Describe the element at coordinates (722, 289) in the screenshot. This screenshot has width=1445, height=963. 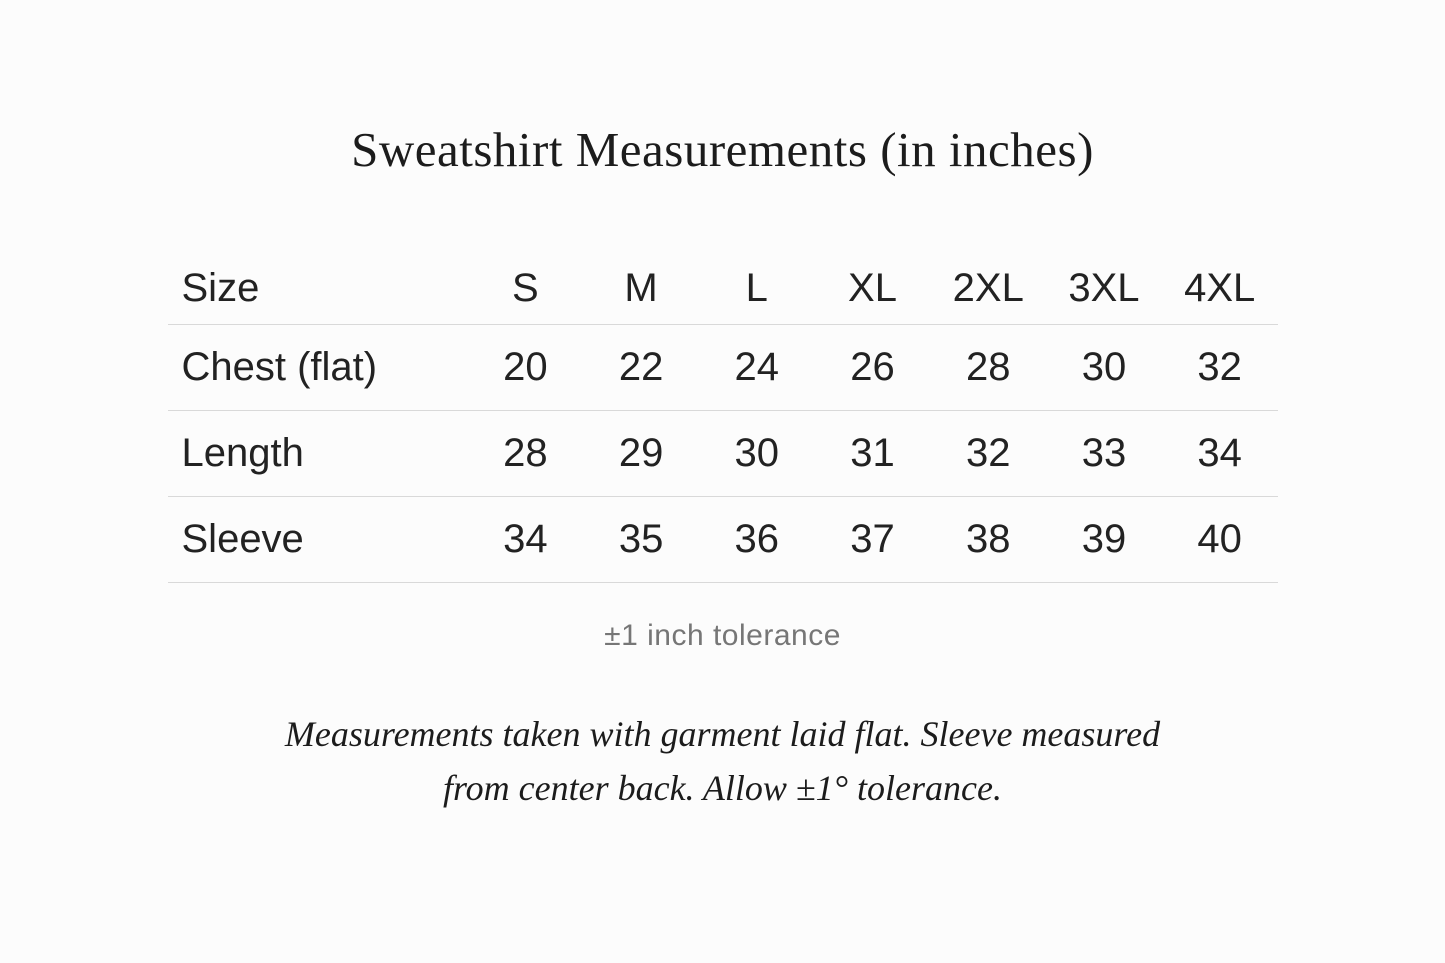
I see `table-header-row: Size S M L XL 2XL 3XL 4XL` at that location.